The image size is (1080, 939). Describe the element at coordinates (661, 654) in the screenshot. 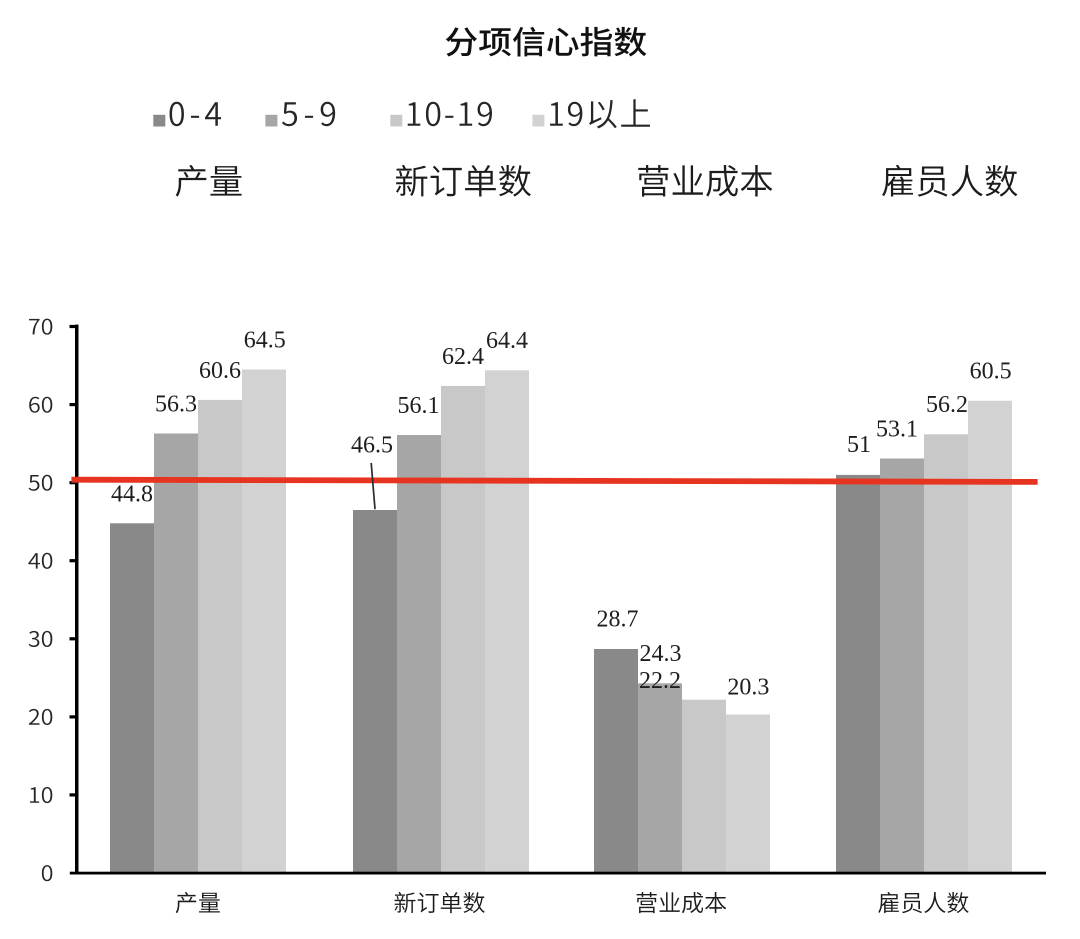

I see `svg-text: 24.3` at that location.